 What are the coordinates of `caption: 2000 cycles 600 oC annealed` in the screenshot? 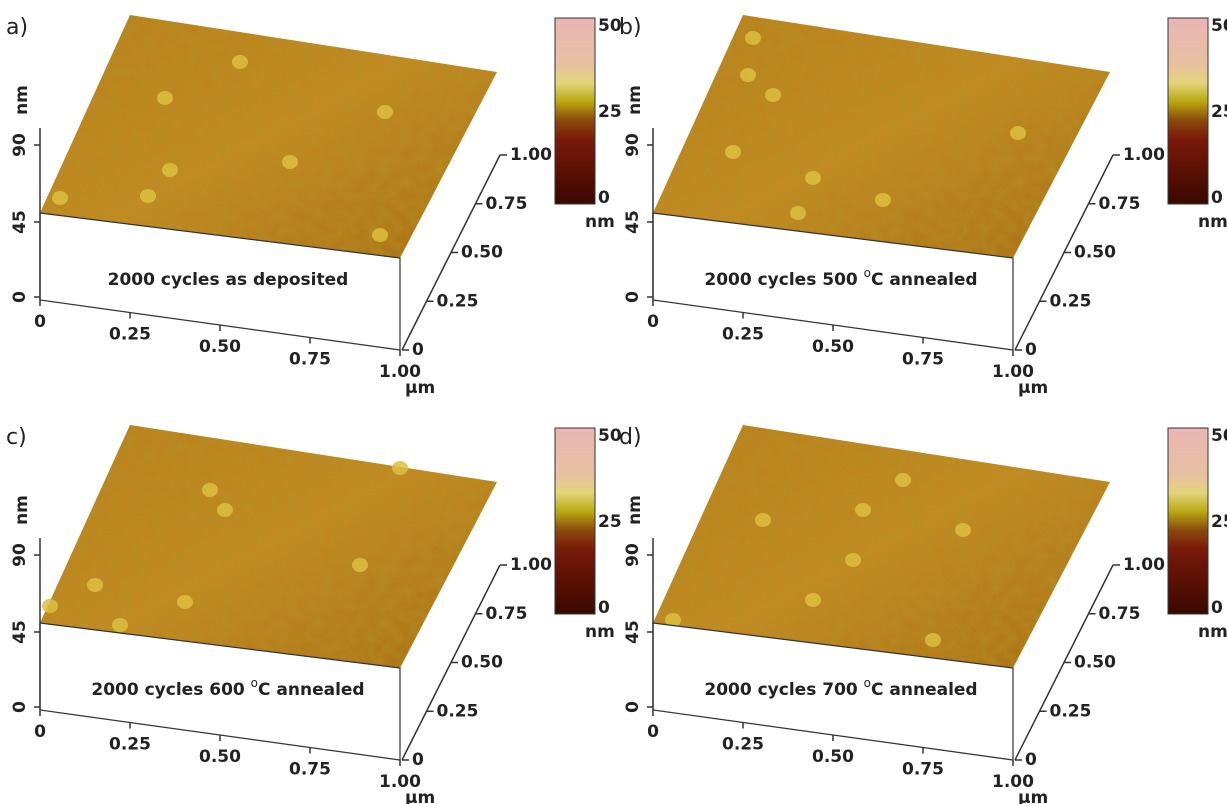 It's located at (227, 688).